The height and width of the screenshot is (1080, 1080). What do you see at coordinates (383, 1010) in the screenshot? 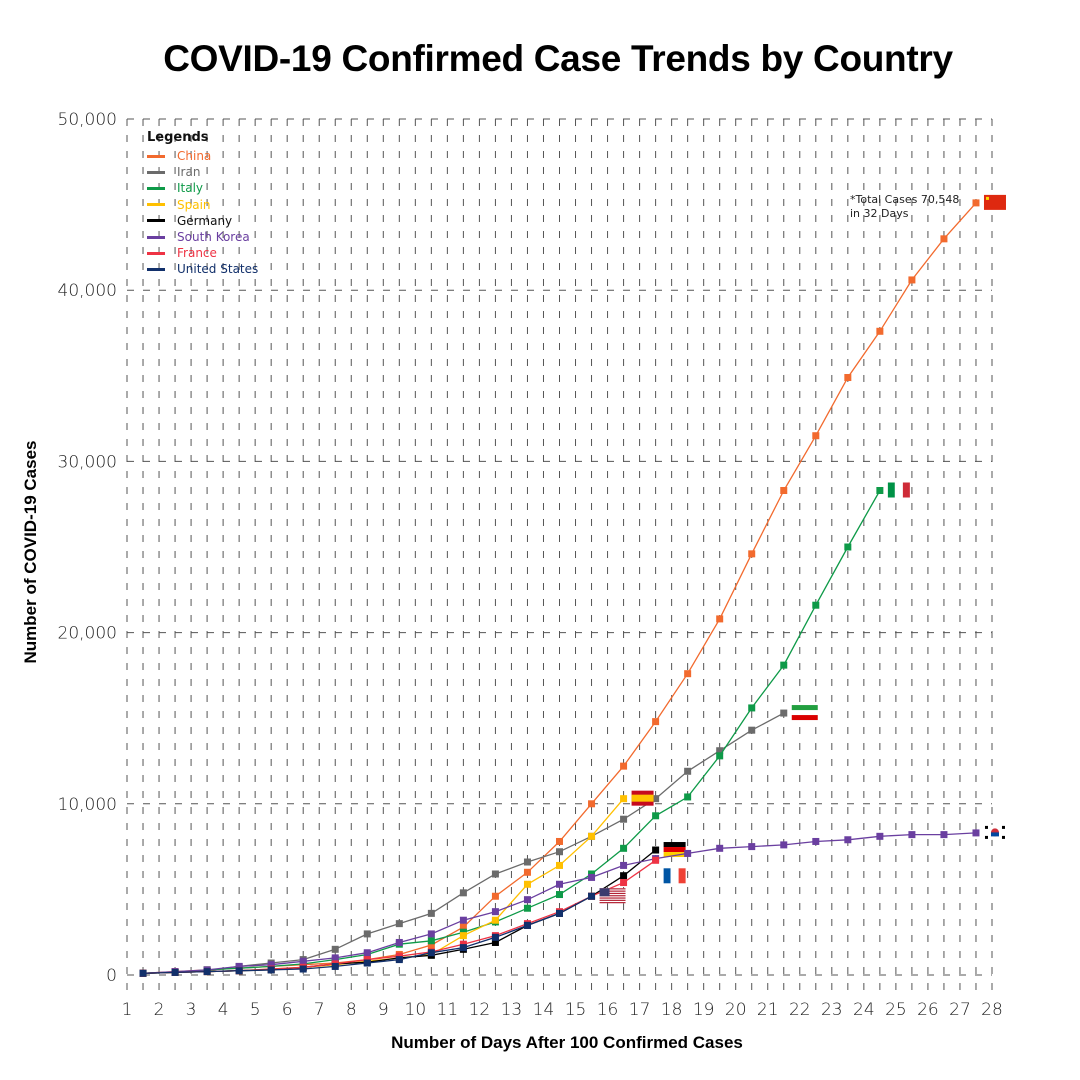
I see `x-tick-label: 9` at bounding box center [383, 1010].